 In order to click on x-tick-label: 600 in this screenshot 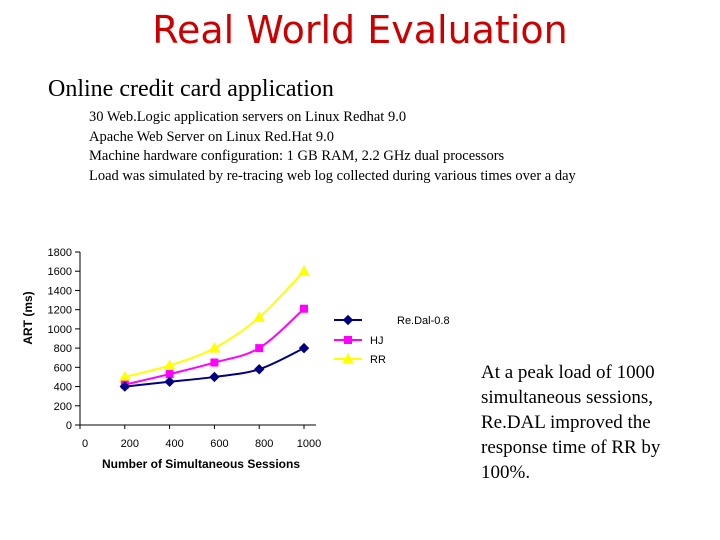, I will do `click(219, 444)`.